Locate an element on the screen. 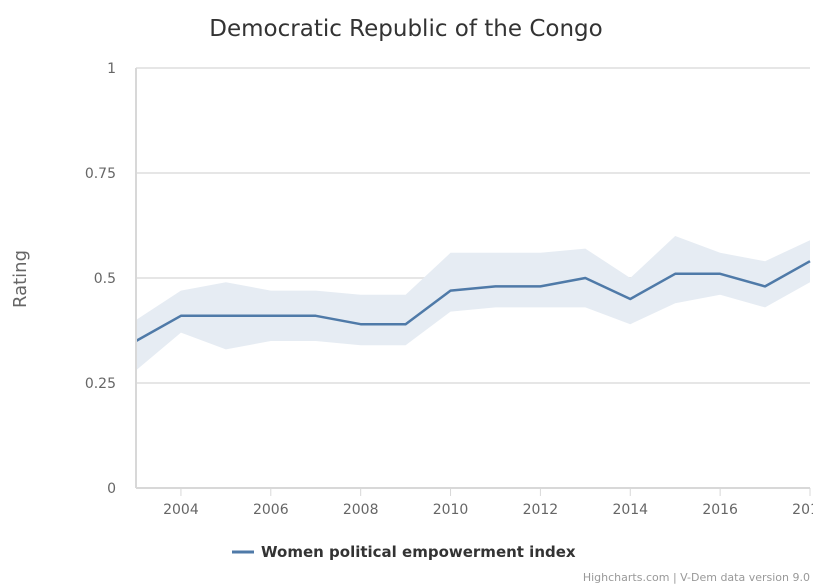 The width and height of the screenshot is (813, 585). credits-text: Highcharts.com | V-Dem data version 9.0 is located at coordinates (696, 577).